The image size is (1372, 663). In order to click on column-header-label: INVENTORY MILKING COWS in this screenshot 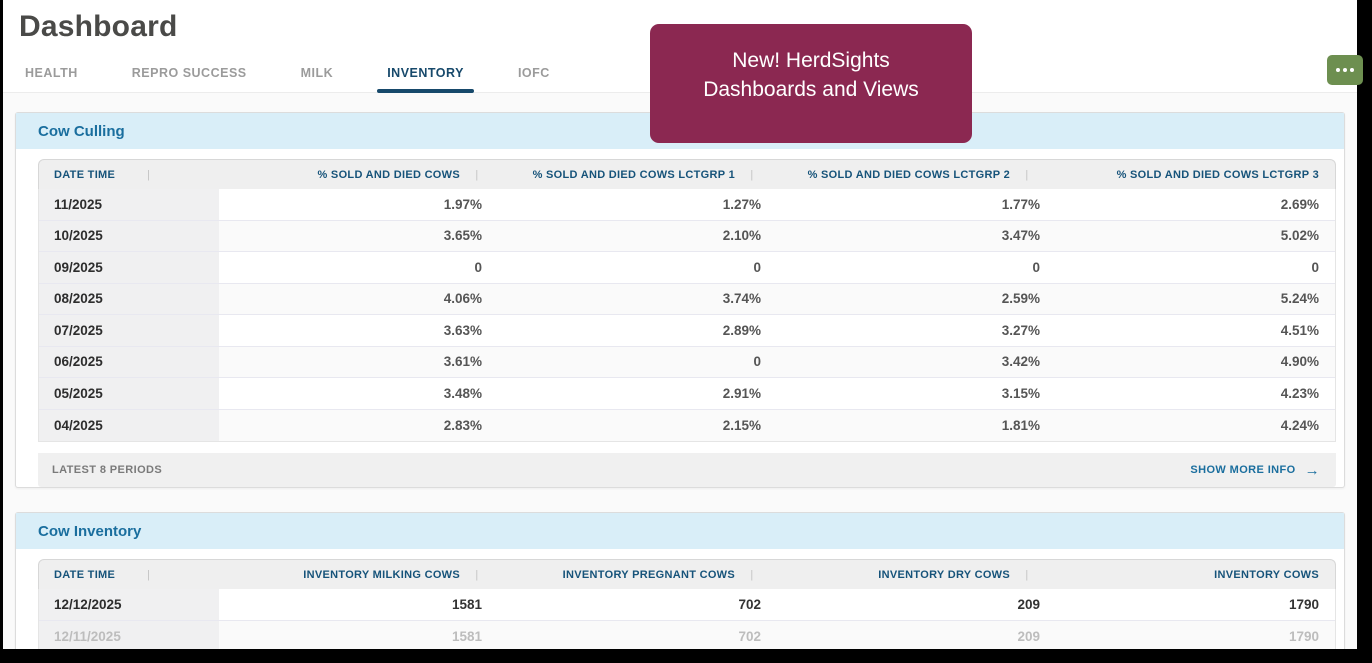, I will do `click(381, 574)`.